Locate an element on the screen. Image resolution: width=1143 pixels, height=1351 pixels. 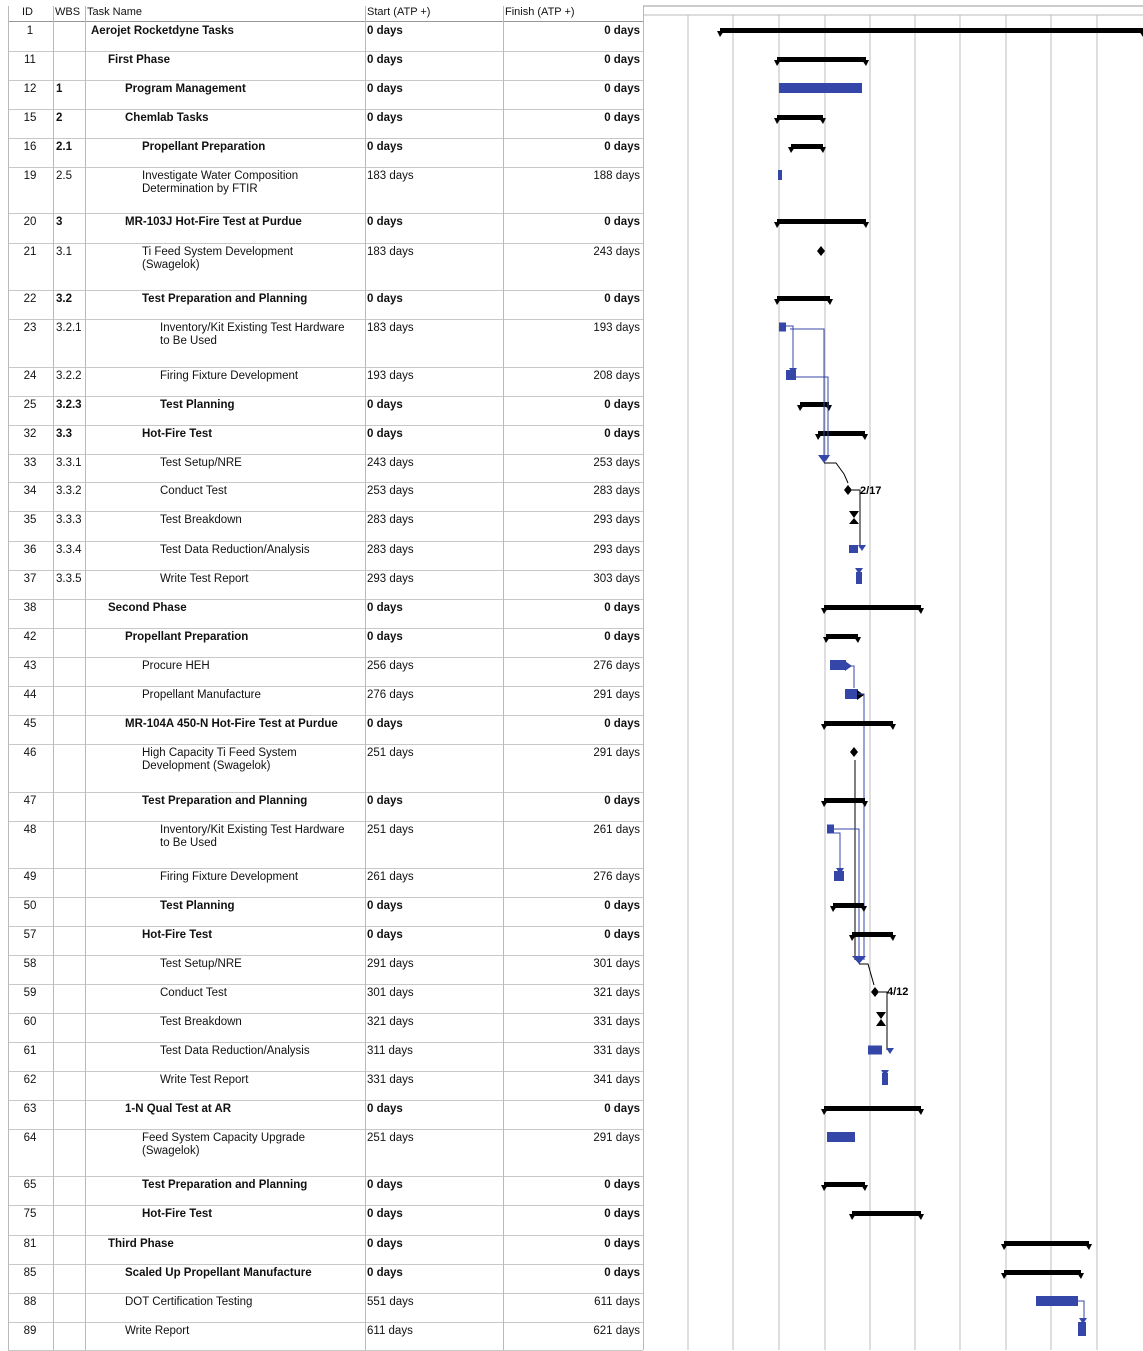
task-finish: 301 days is located at coordinates (616, 964).